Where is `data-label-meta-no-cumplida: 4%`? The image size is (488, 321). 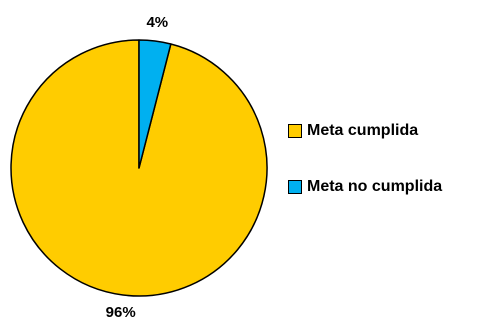
data-label-meta-no-cumplida: 4% is located at coordinates (157, 22).